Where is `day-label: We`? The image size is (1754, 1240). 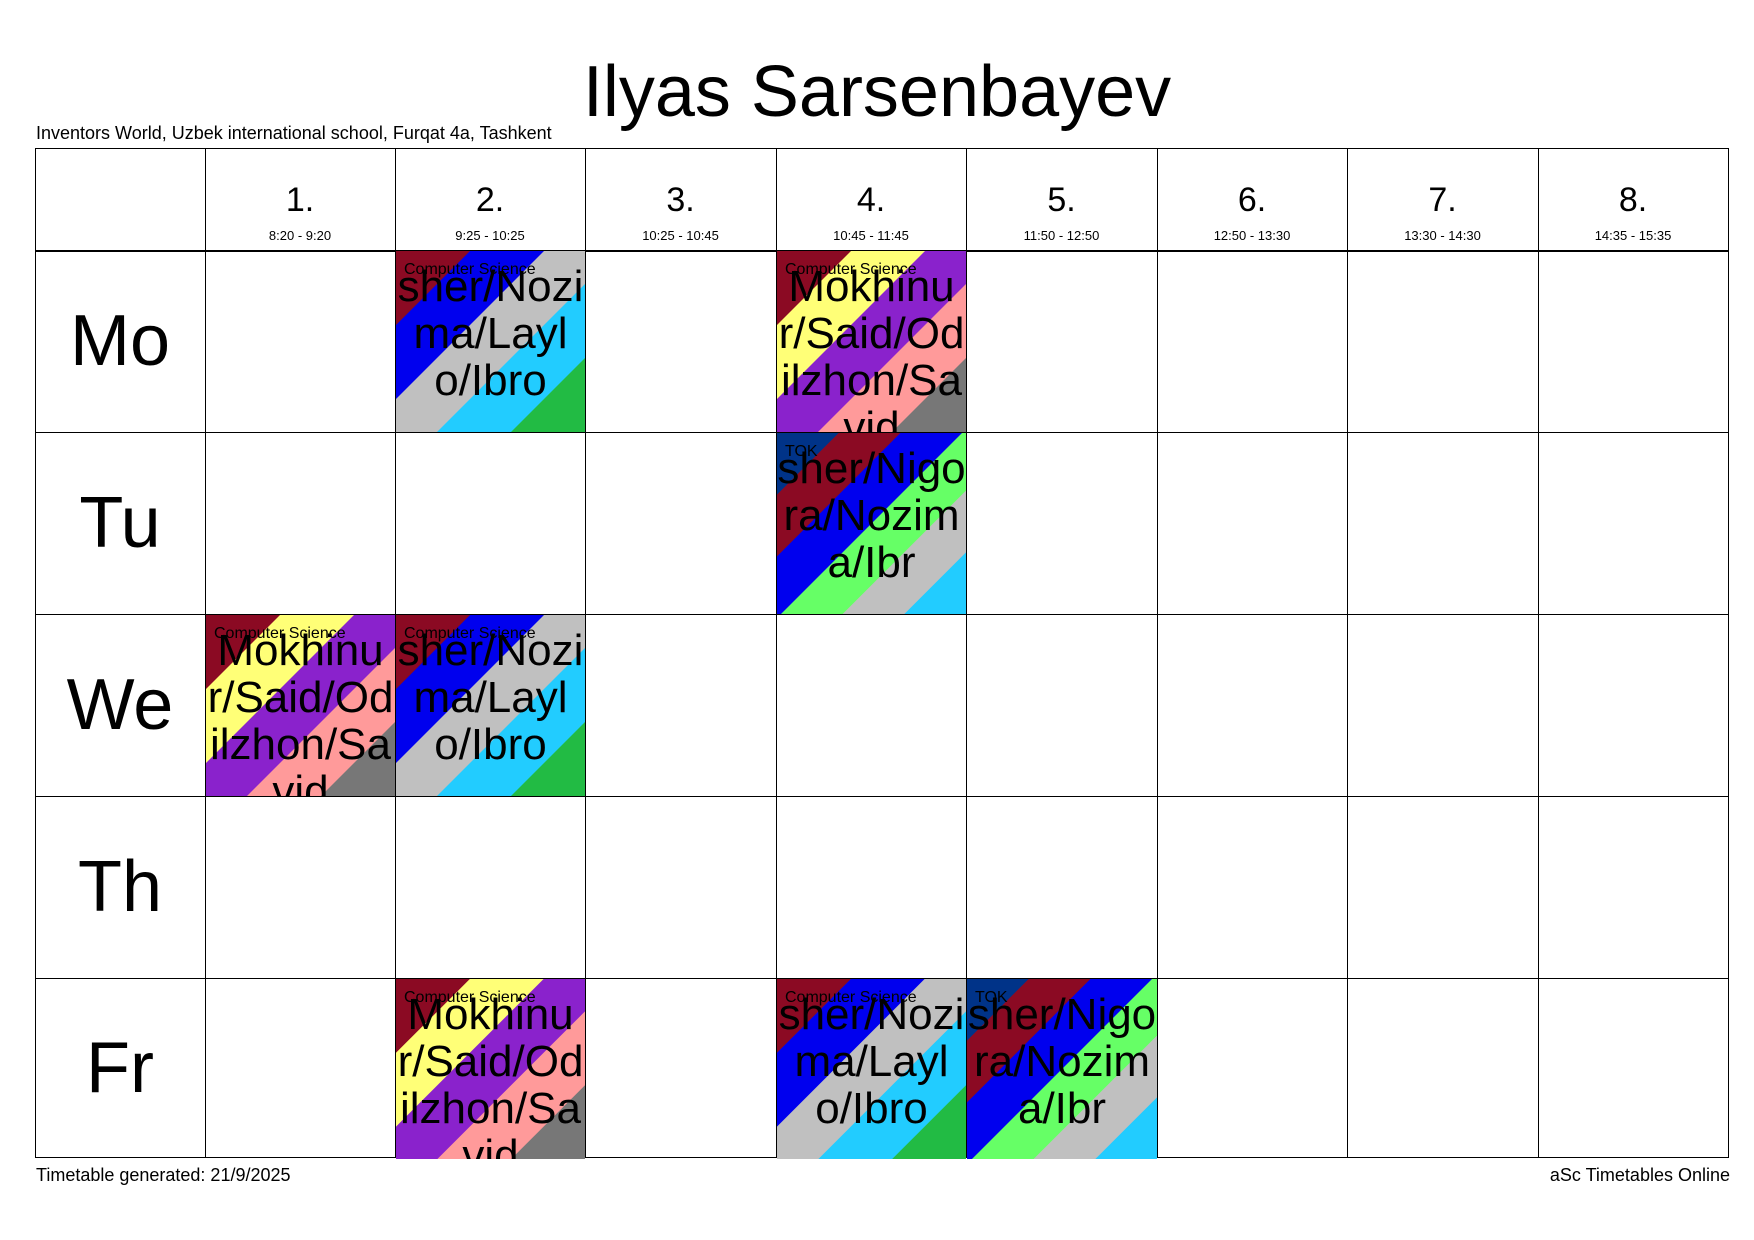 day-label: We is located at coordinates (120, 705).